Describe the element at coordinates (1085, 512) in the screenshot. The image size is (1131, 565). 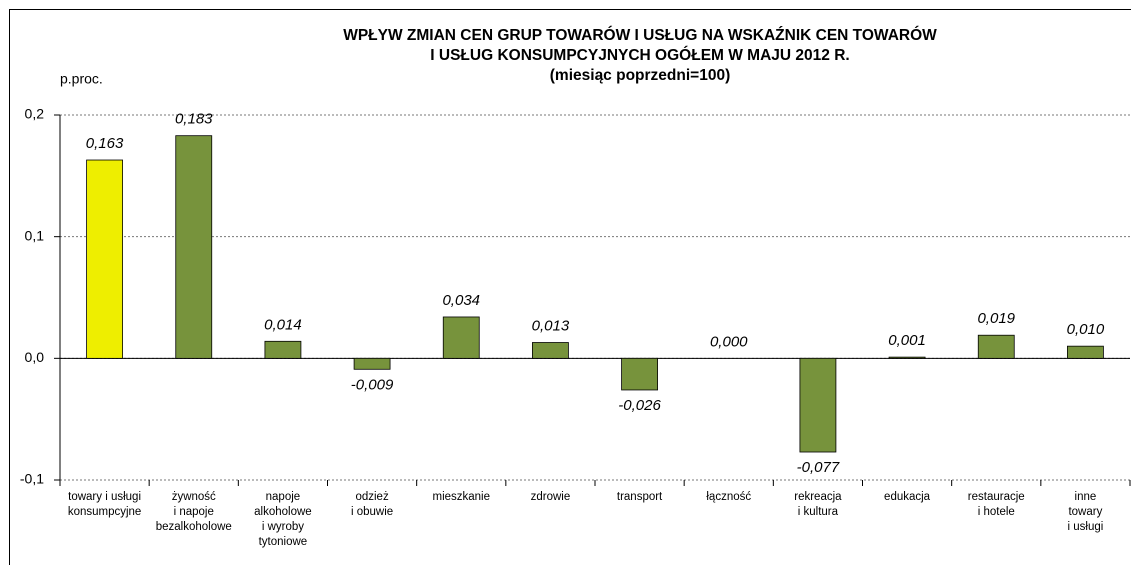
I see `x-tick-label: towary` at that location.